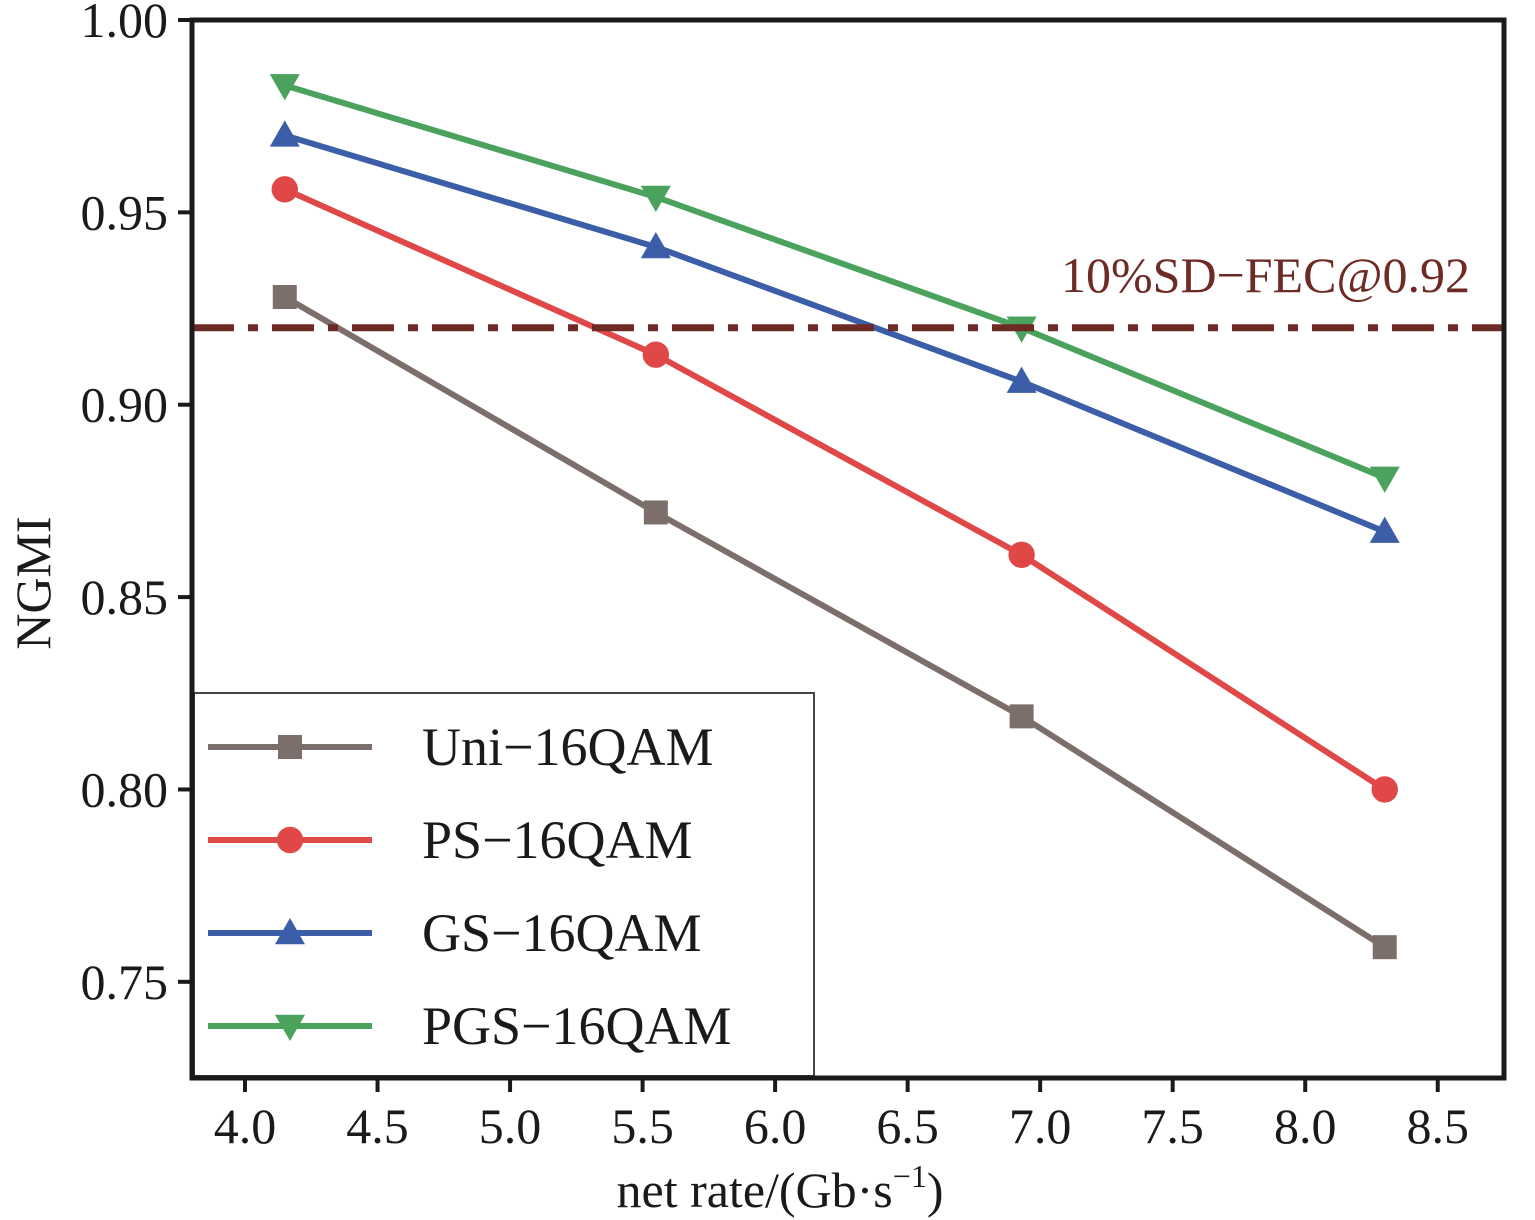 The width and height of the screenshot is (1535, 1220). What do you see at coordinates (562, 933) in the screenshot?
I see `legend-label-2: GS−16QAM` at bounding box center [562, 933].